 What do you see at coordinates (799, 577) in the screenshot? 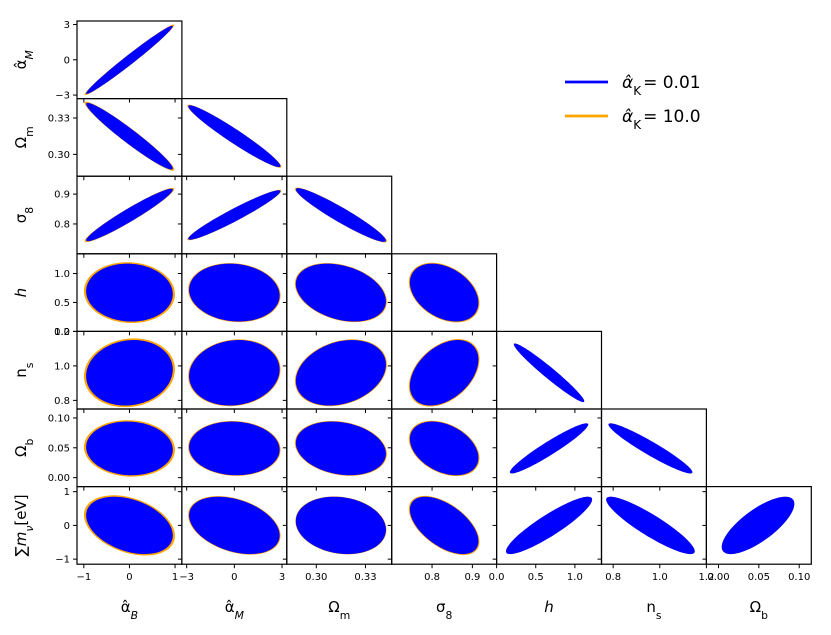
I see `x-tick-label: 0.10` at bounding box center [799, 577].